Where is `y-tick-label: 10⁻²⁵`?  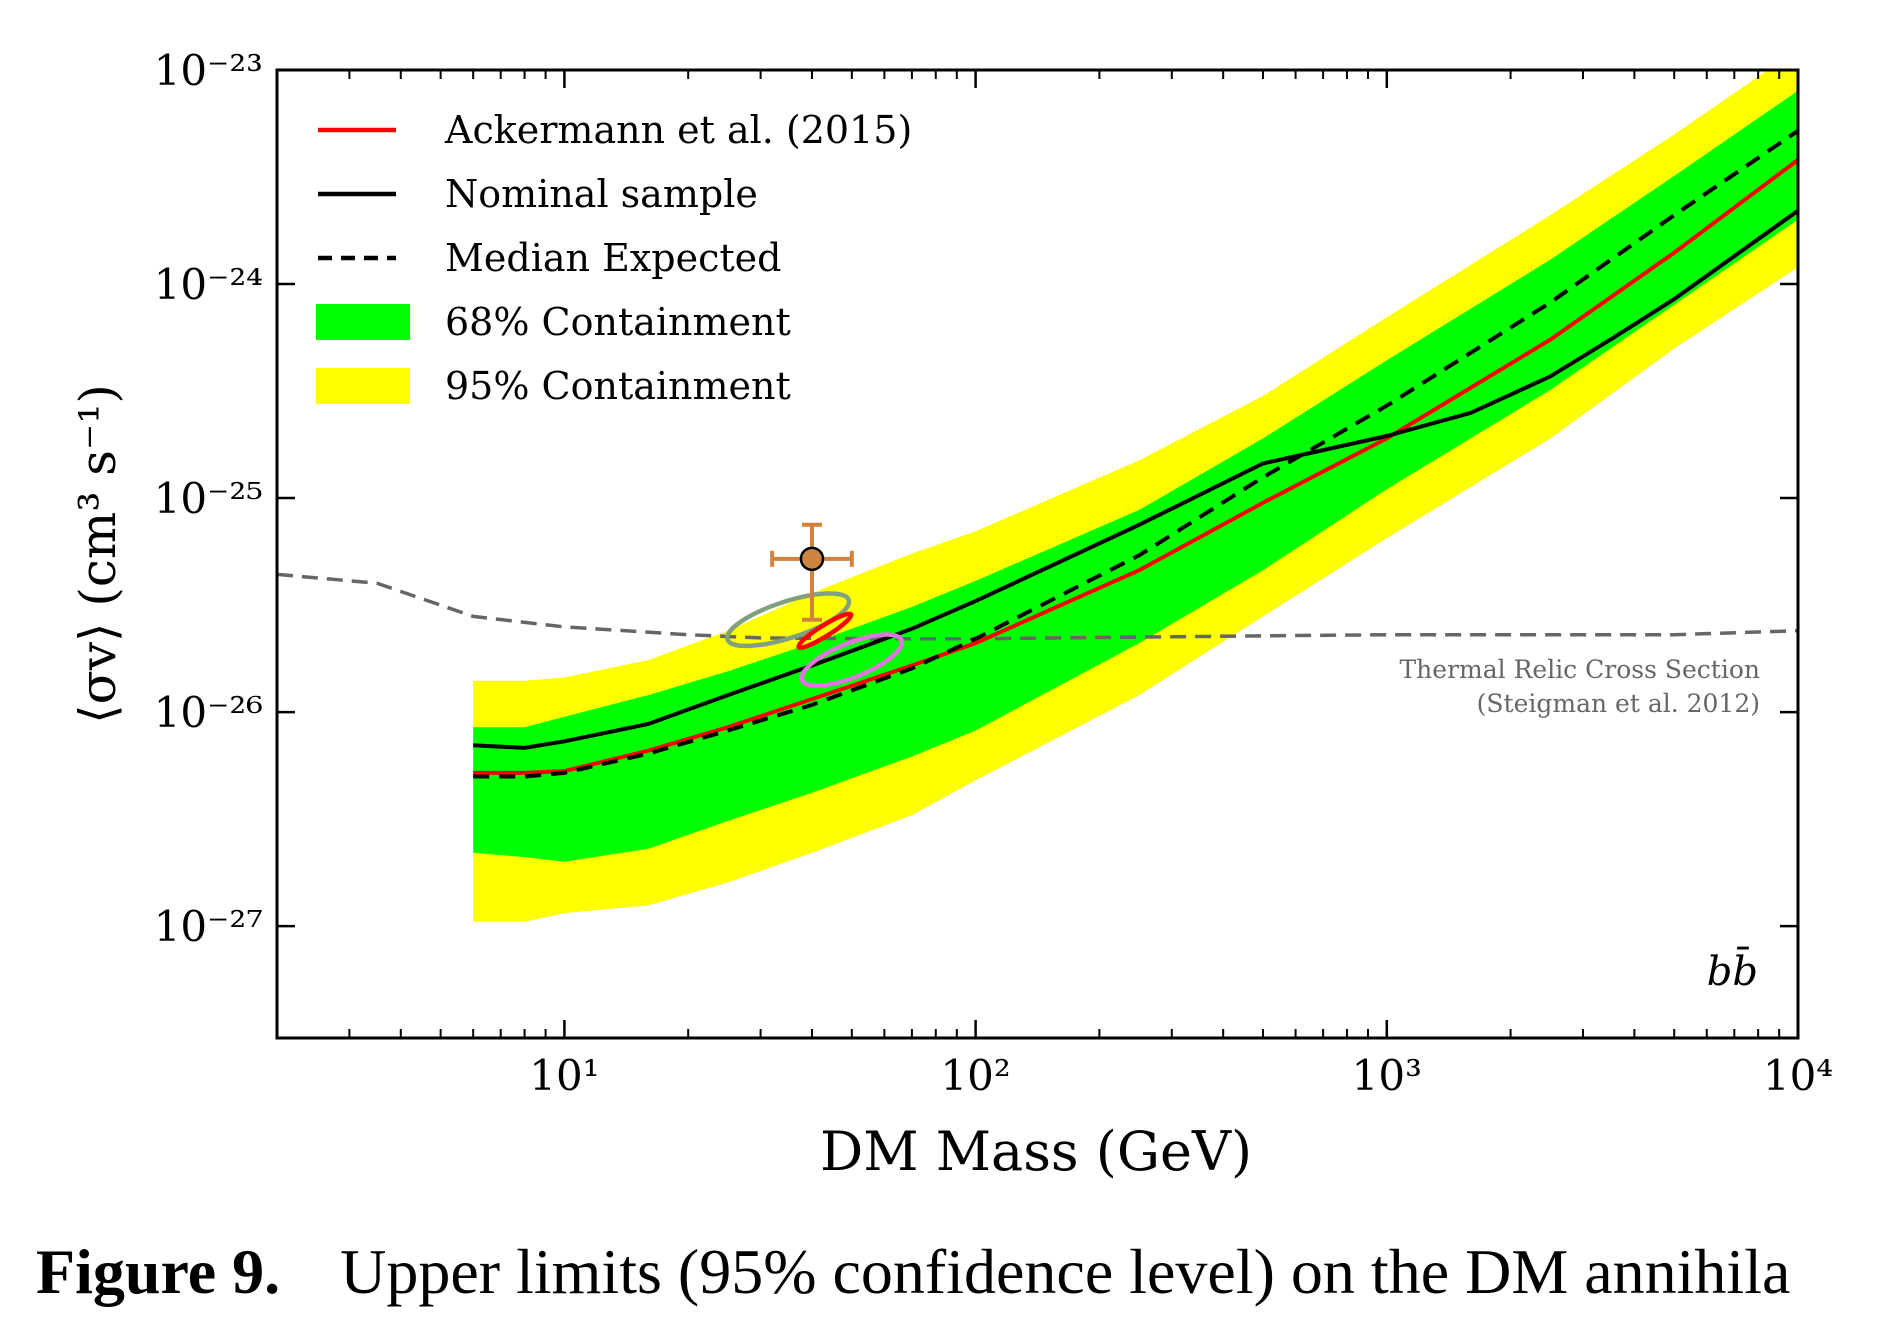
y-tick-label: 10⁻²⁵ is located at coordinates (208, 498).